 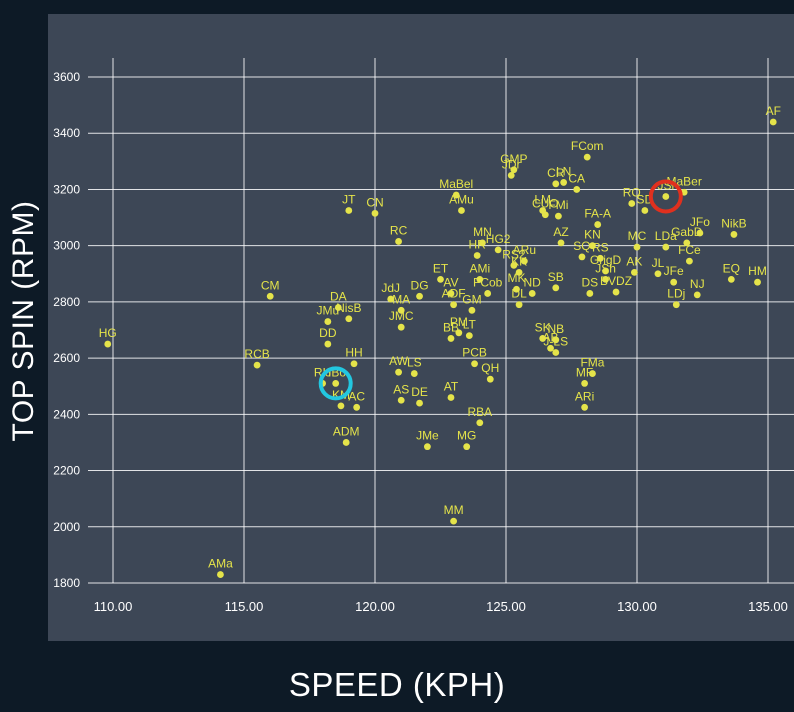 What do you see at coordinates (556, 277) in the screenshot?
I see `point-label: SB` at bounding box center [556, 277].